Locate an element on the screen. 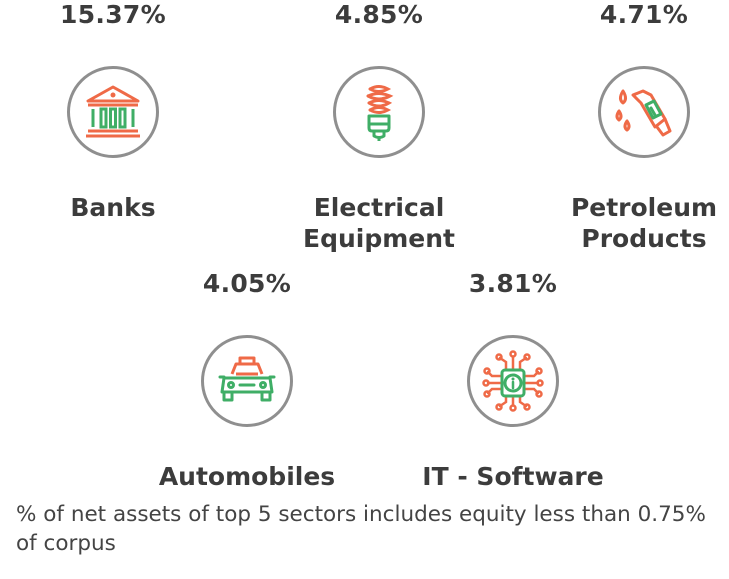 This screenshot has height=579, width=729. sector-label-line: Automobiles is located at coordinates (247, 476).